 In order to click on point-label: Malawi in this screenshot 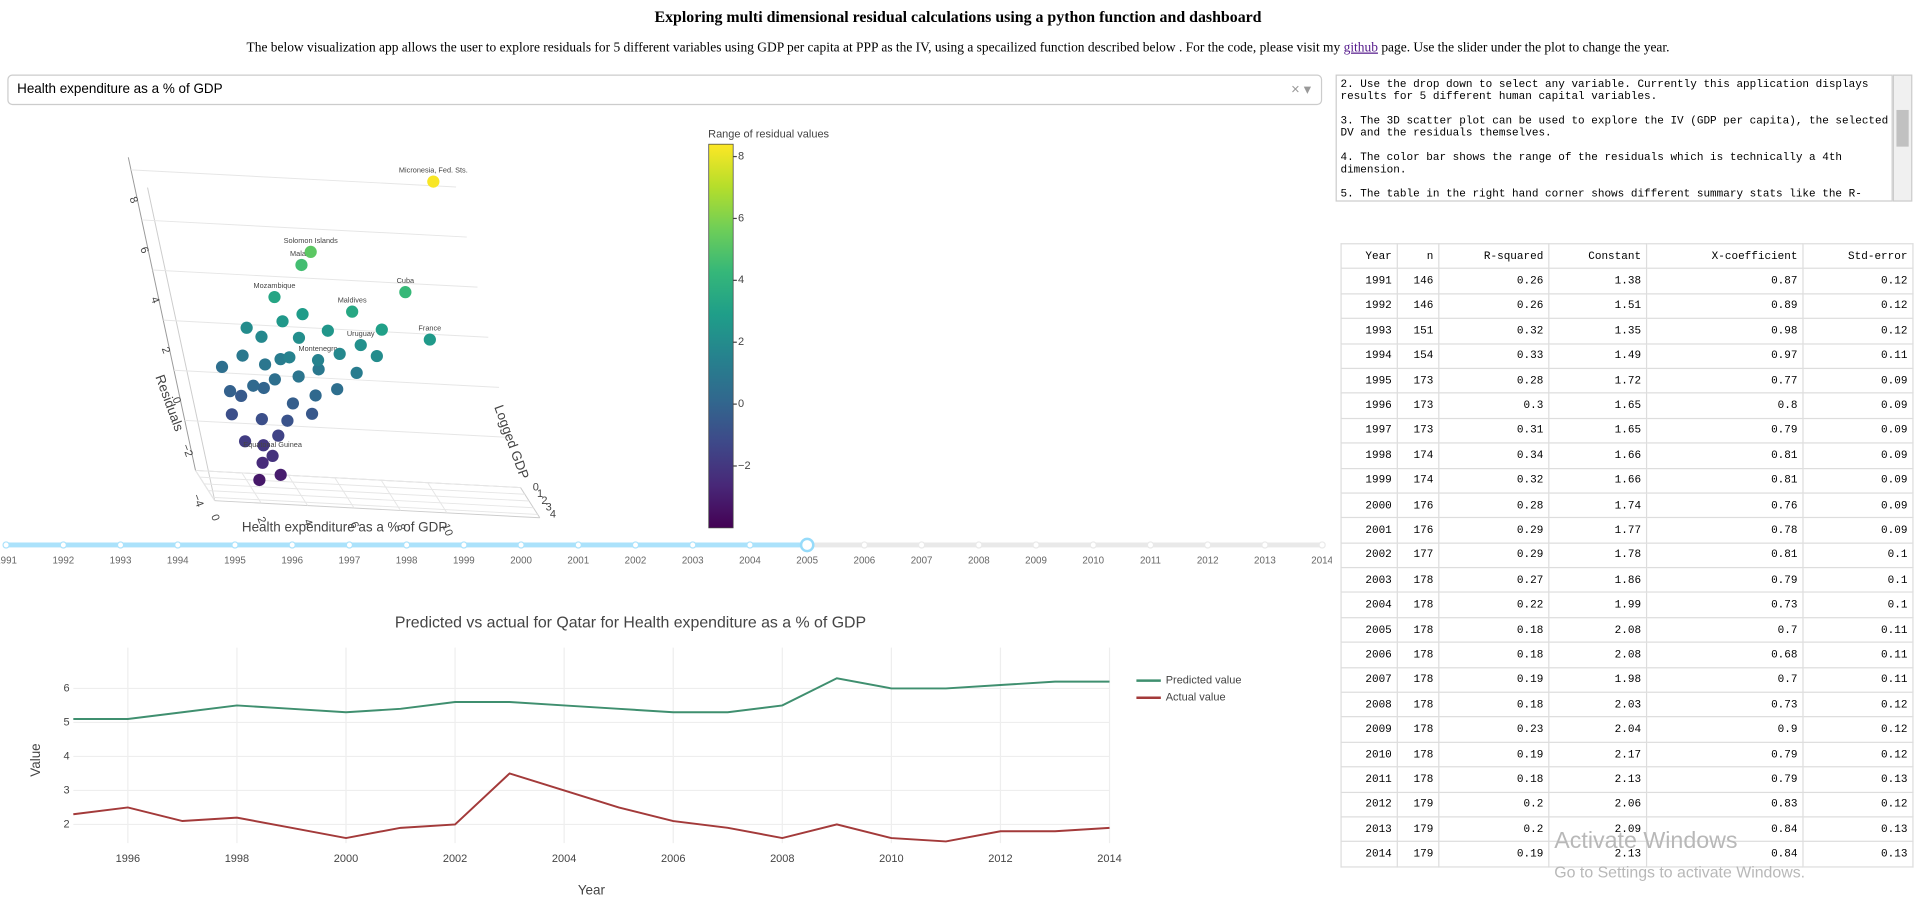, I will do `click(301, 253)`.